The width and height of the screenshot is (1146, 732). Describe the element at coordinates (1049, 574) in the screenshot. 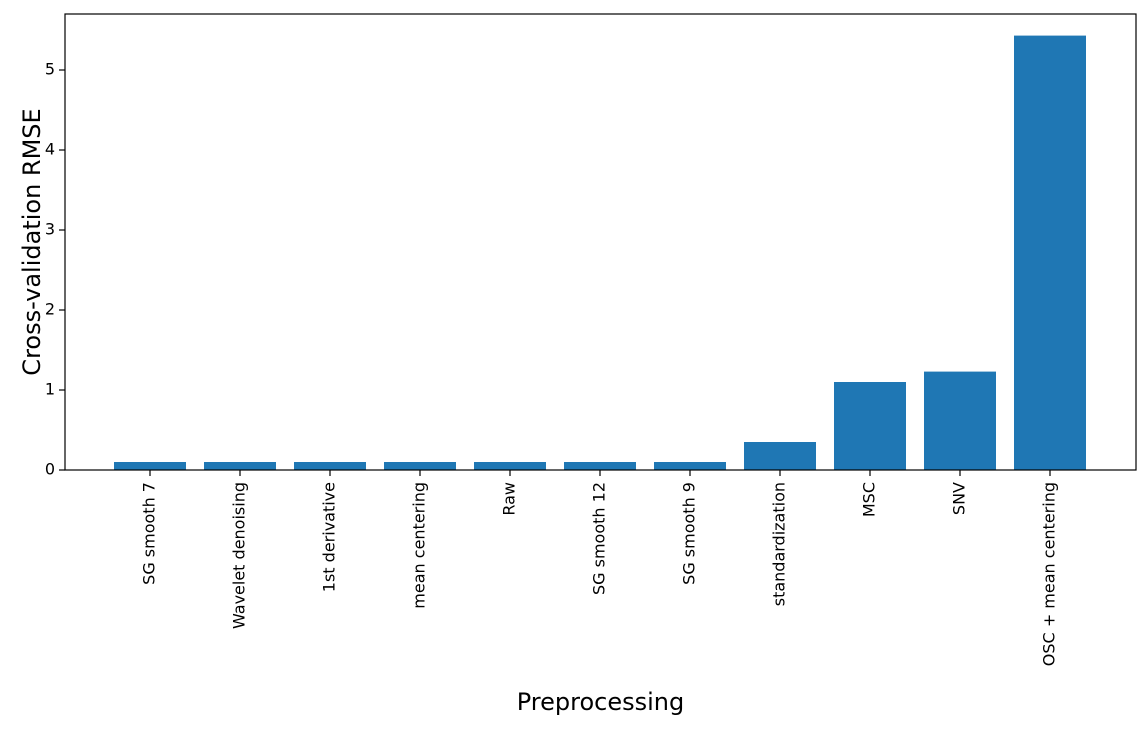

I see `x-tick-label-10: OSC + mean centering` at that location.